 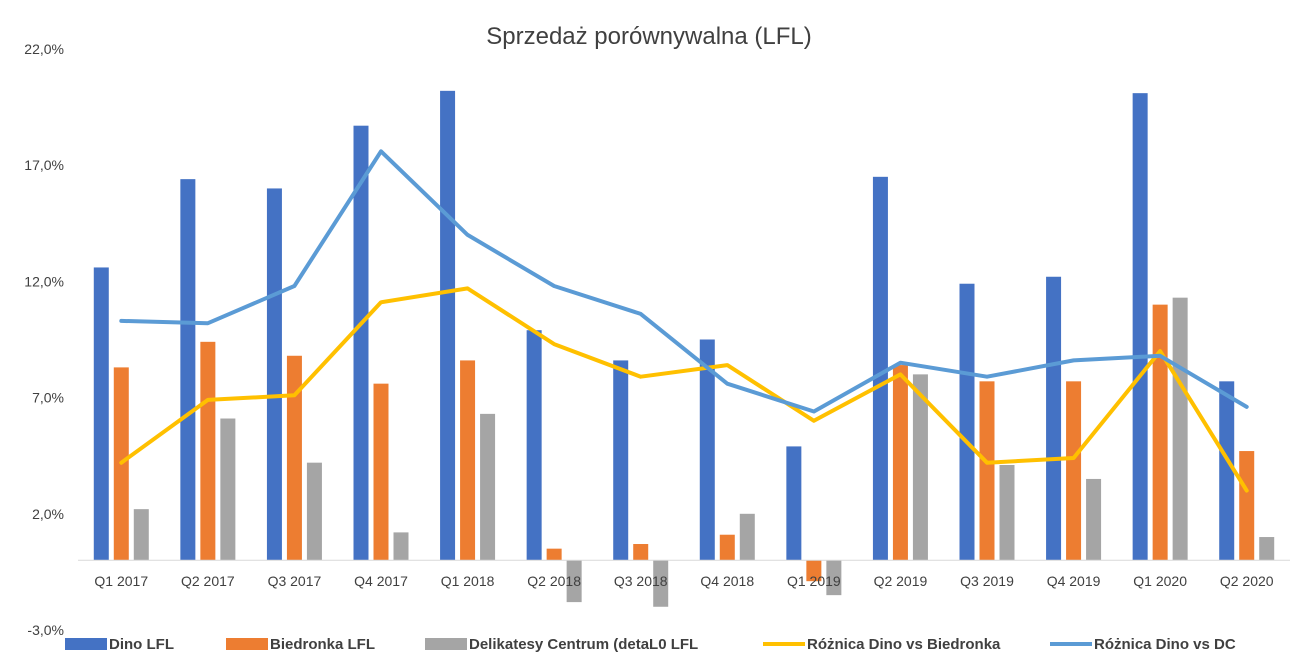 I want to click on legend-label: Delikatesy Centrum (detaL0 LFL, so click(x=583, y=644).